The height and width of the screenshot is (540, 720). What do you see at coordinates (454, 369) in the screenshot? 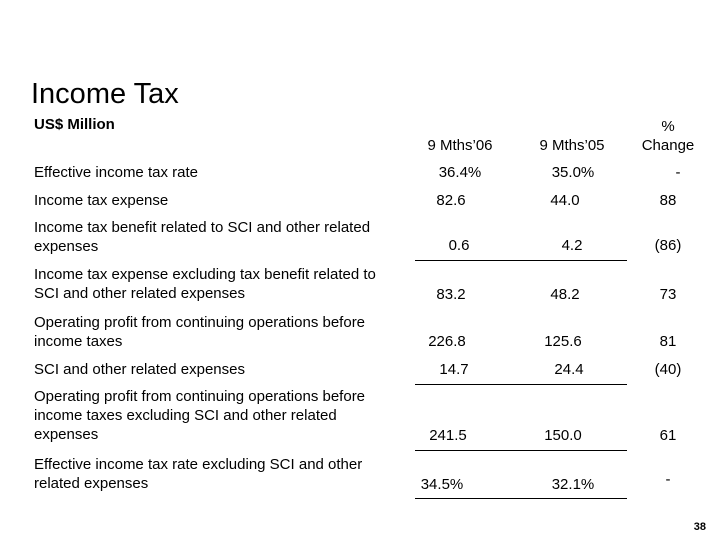
I see `cell-value: 14.7` at bounding box center [454, 369].